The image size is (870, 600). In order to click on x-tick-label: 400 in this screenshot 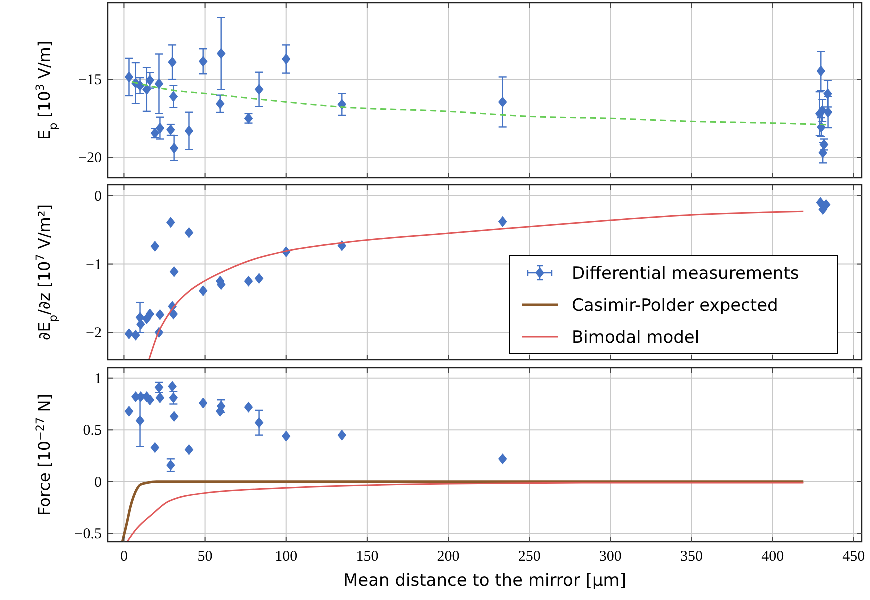, I will do `click(773, 557)`.